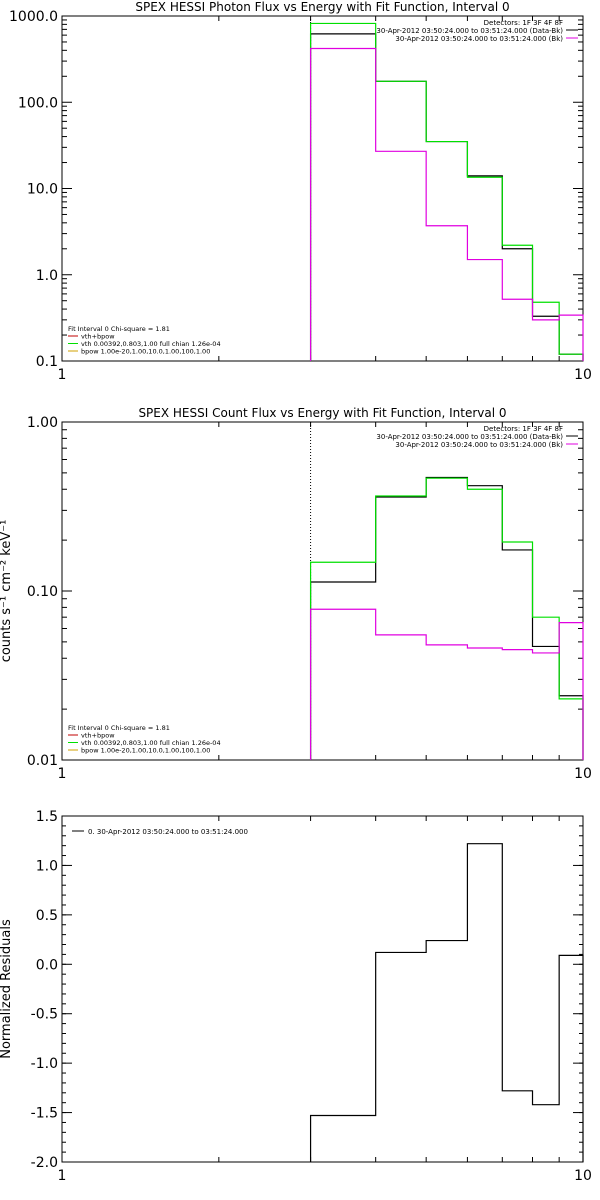 The height and width of the screenshot is (1200, 600). Describe the element at coordinates (47, 916) in the screenshot. I see `y-tick-label: 0.5` at that location.